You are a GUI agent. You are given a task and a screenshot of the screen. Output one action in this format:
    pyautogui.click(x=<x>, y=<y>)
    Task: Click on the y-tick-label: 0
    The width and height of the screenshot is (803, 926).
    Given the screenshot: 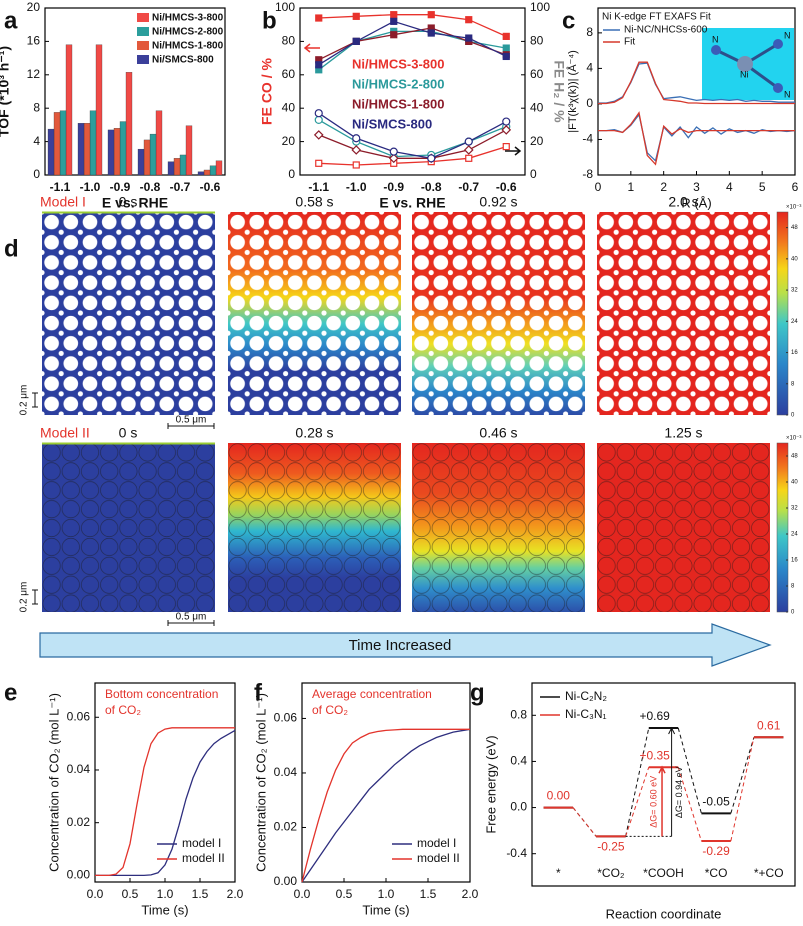 What is the action you would take?
    pyautogui.click(x=533, y=174)
    